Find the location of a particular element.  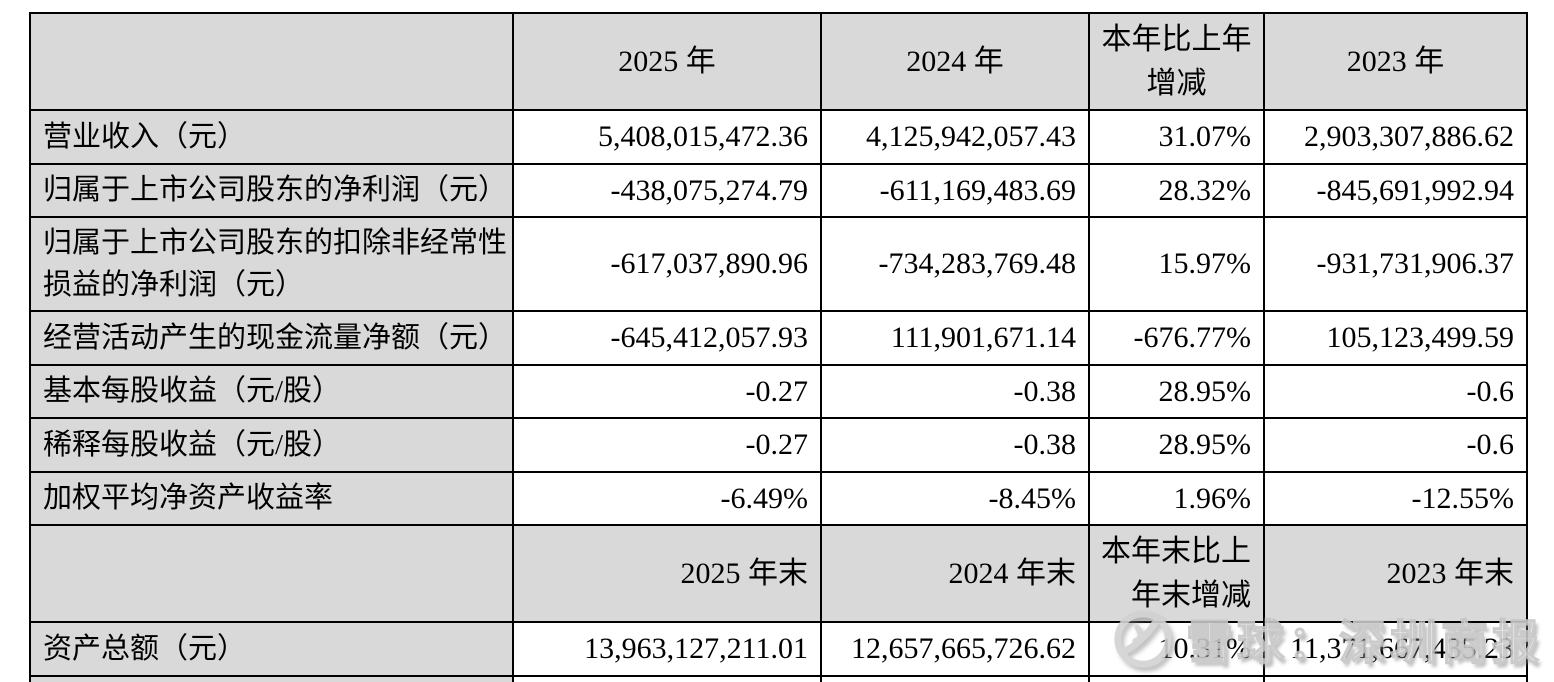

cell-2024: -734,283,769.48 is located at coordinates (955, 264).